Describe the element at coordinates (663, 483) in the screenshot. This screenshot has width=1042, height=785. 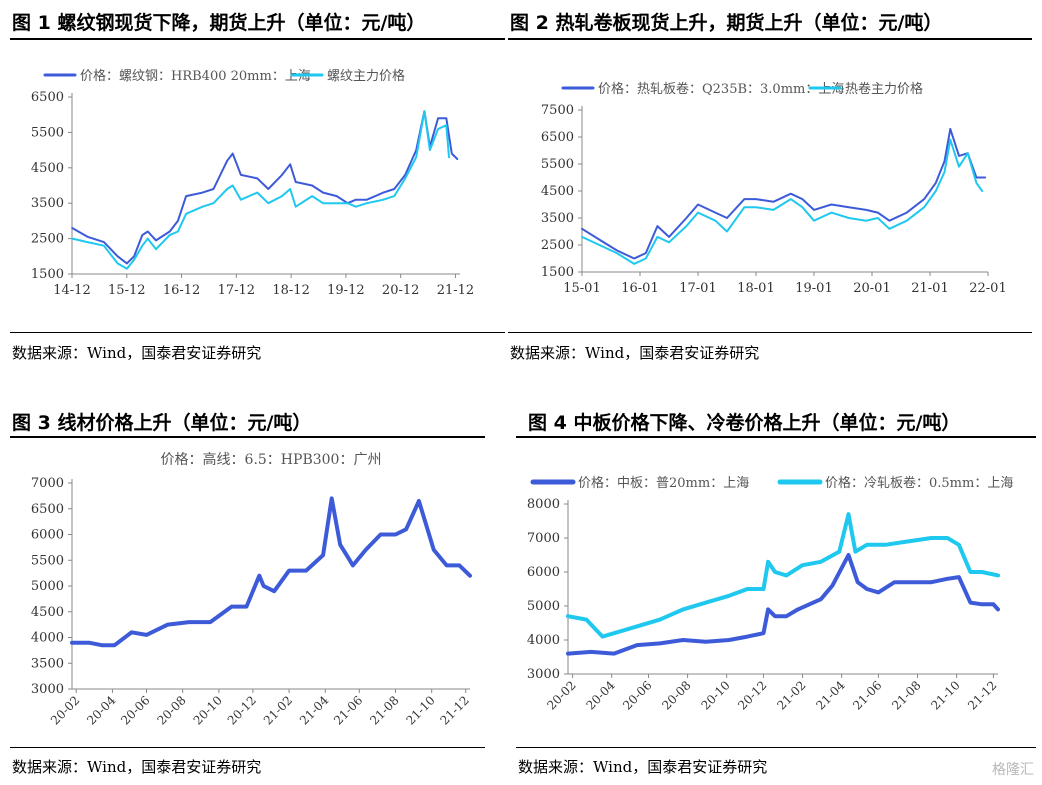
I see `legend-label: 价格：中板：普20mm：上海` at that location.